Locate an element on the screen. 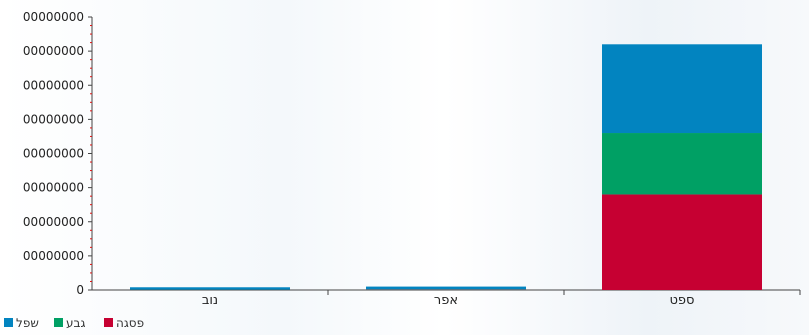 The width and height of the screenshot is (809, 335). y-tick-label: 0 is located at coordinates (80, 290).